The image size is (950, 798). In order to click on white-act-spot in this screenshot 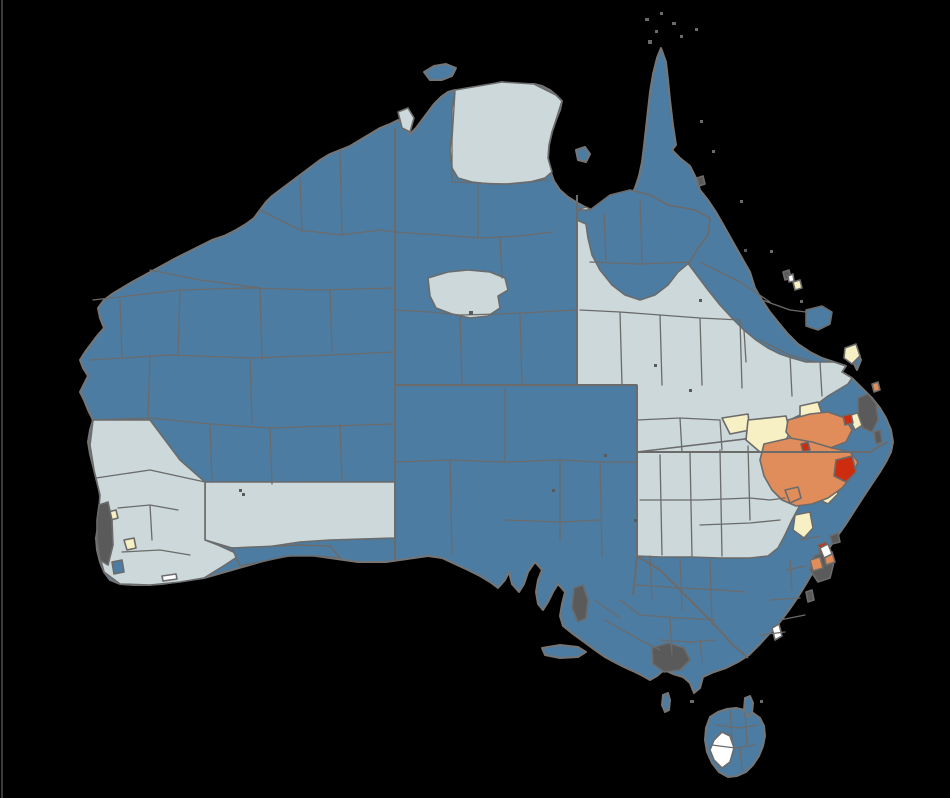, I will do `click(777, 632)`.